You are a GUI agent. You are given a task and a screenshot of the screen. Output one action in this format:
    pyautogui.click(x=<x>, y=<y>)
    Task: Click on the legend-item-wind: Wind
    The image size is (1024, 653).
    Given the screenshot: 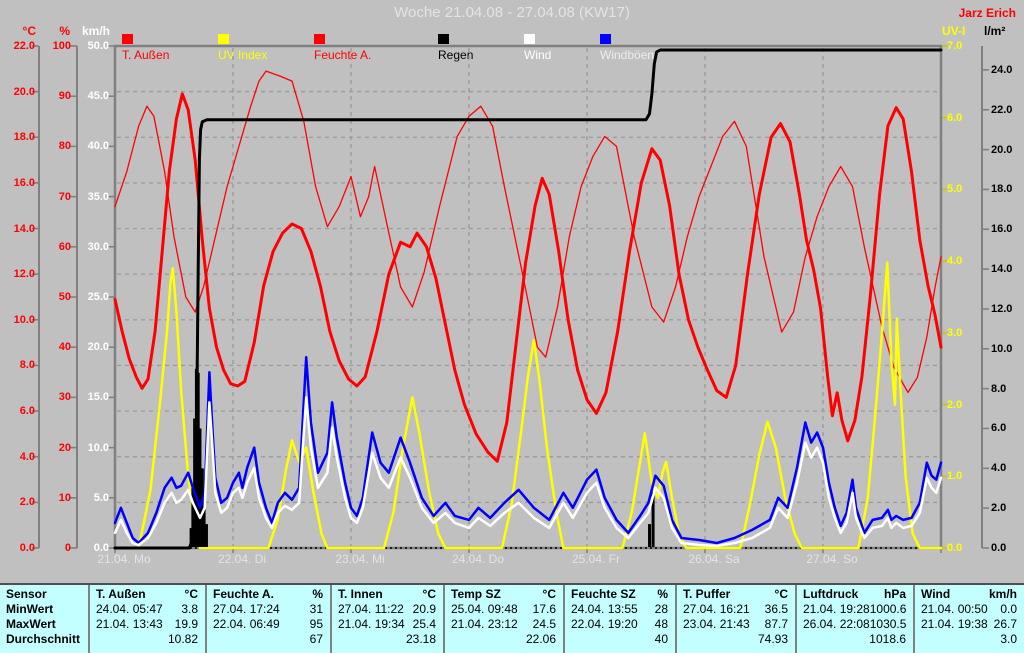 What is the action you would take?
    pyautogui.click(x=537, y=46)
    